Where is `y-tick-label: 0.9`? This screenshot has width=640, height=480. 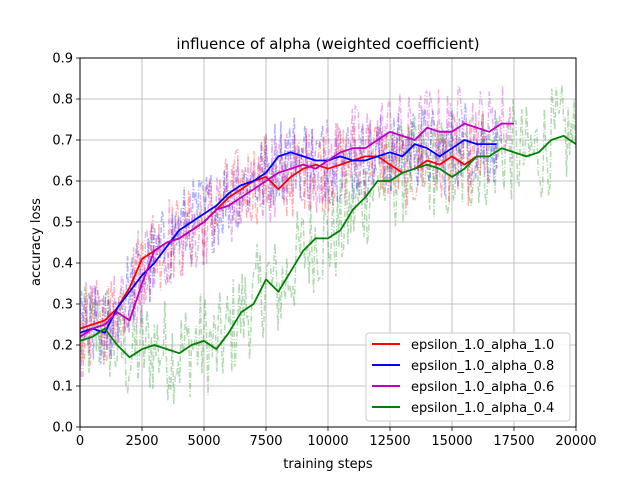
y-tick-label: 0.9 is located at coordinates (62, 59).